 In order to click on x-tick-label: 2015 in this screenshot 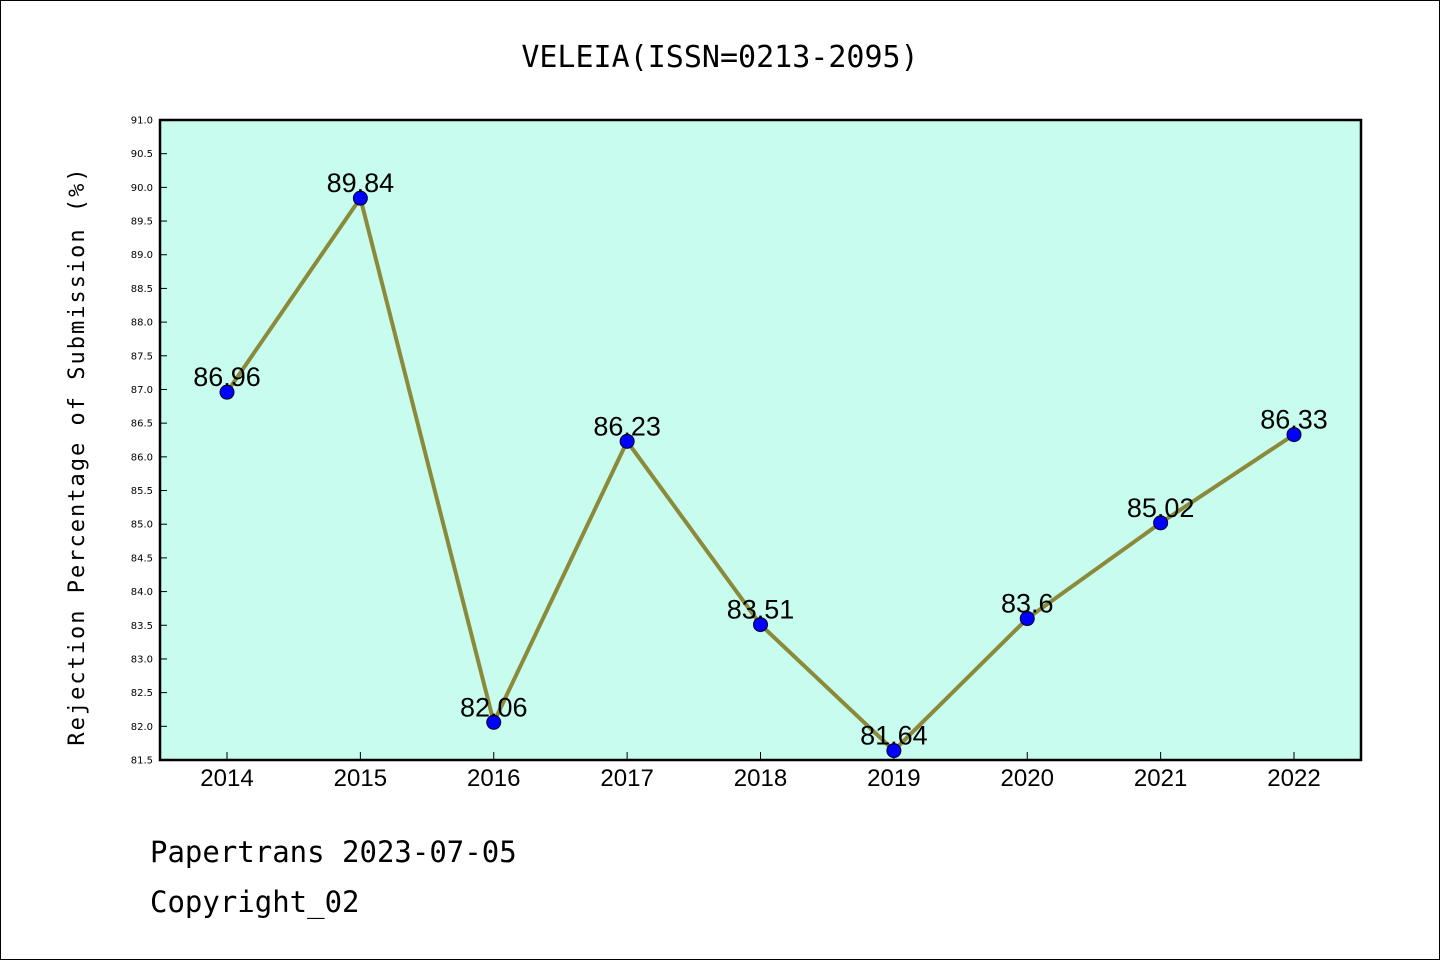, I will do `click(360, 778)`.